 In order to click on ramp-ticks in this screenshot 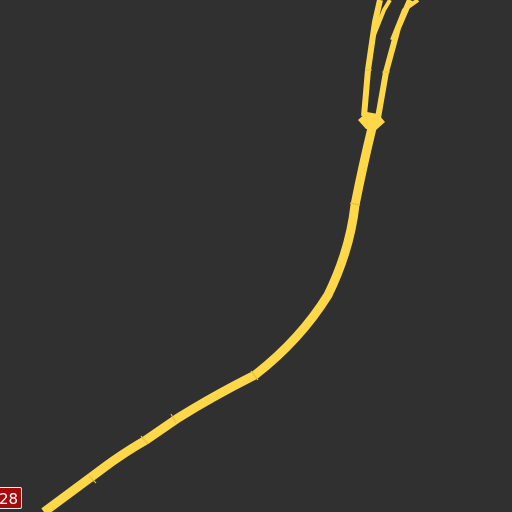, I will do `click(377, 71)`.